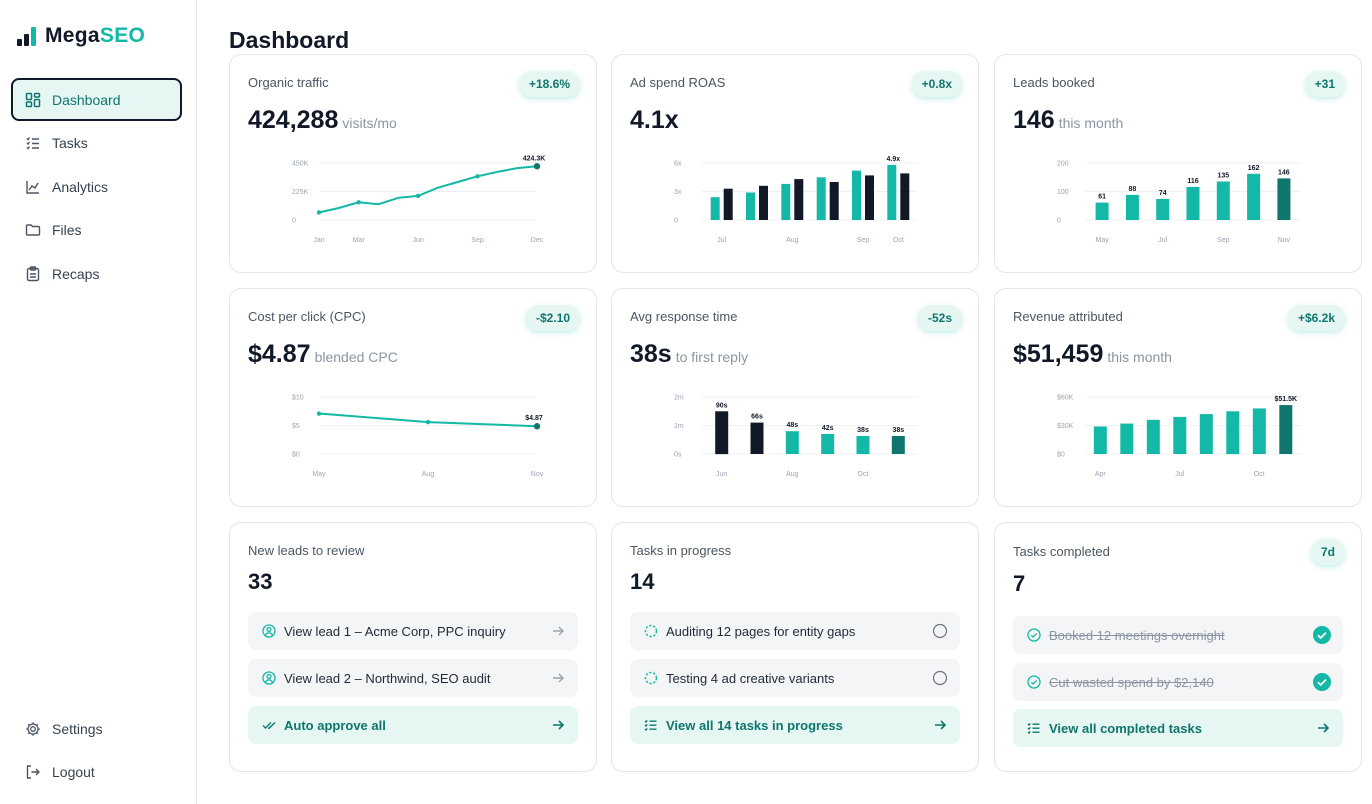  Describe the element at coordinates (537, 240) in the screenshot. I see `x-tick-label: Dec` at that location.